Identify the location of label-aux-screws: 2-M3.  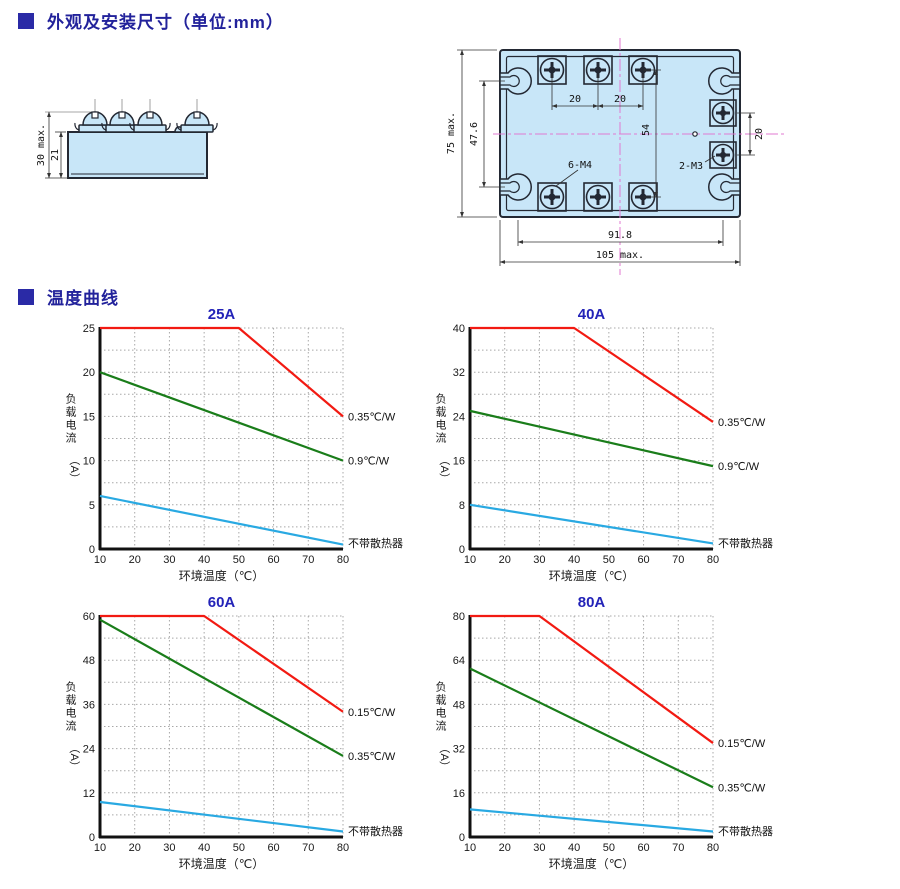
(691, 166).